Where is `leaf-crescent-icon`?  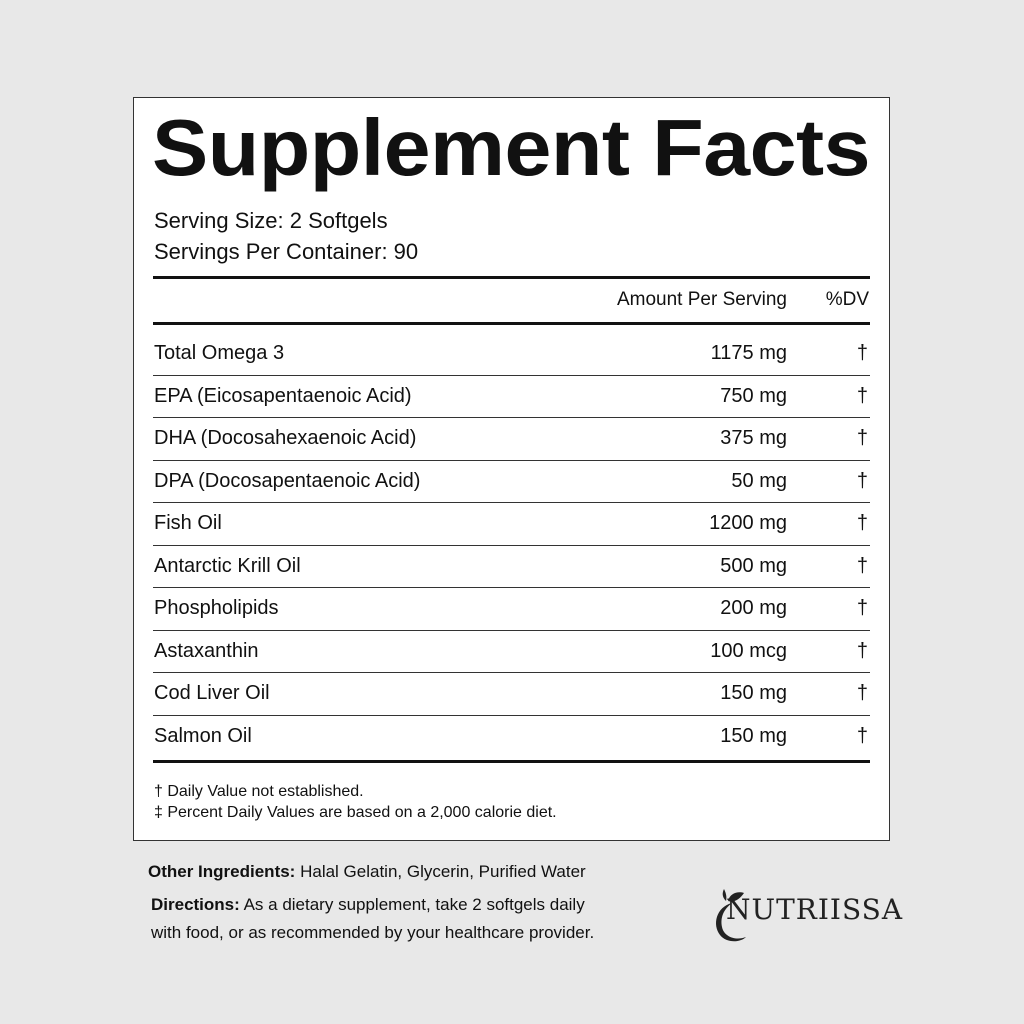
leaf-crescent-icon is located at coordinates (731, 915).